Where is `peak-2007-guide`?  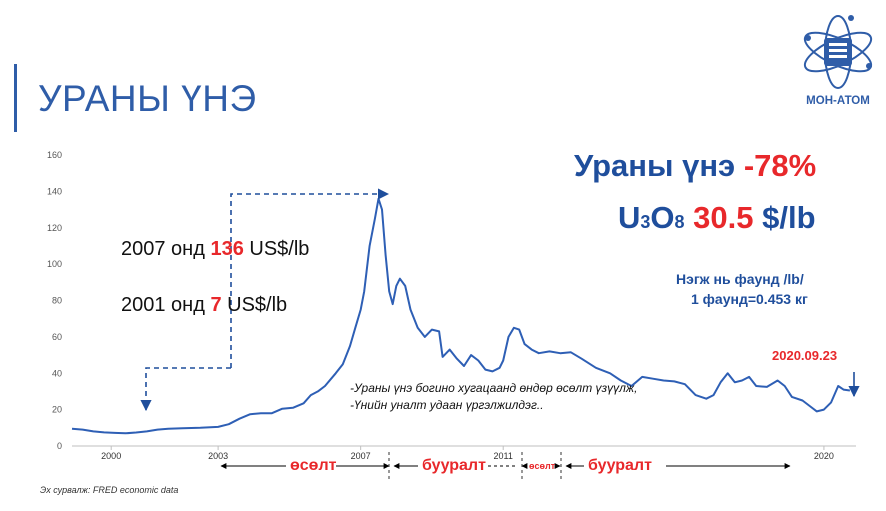 peak-2007-guide is located at coordinates (310, 278).